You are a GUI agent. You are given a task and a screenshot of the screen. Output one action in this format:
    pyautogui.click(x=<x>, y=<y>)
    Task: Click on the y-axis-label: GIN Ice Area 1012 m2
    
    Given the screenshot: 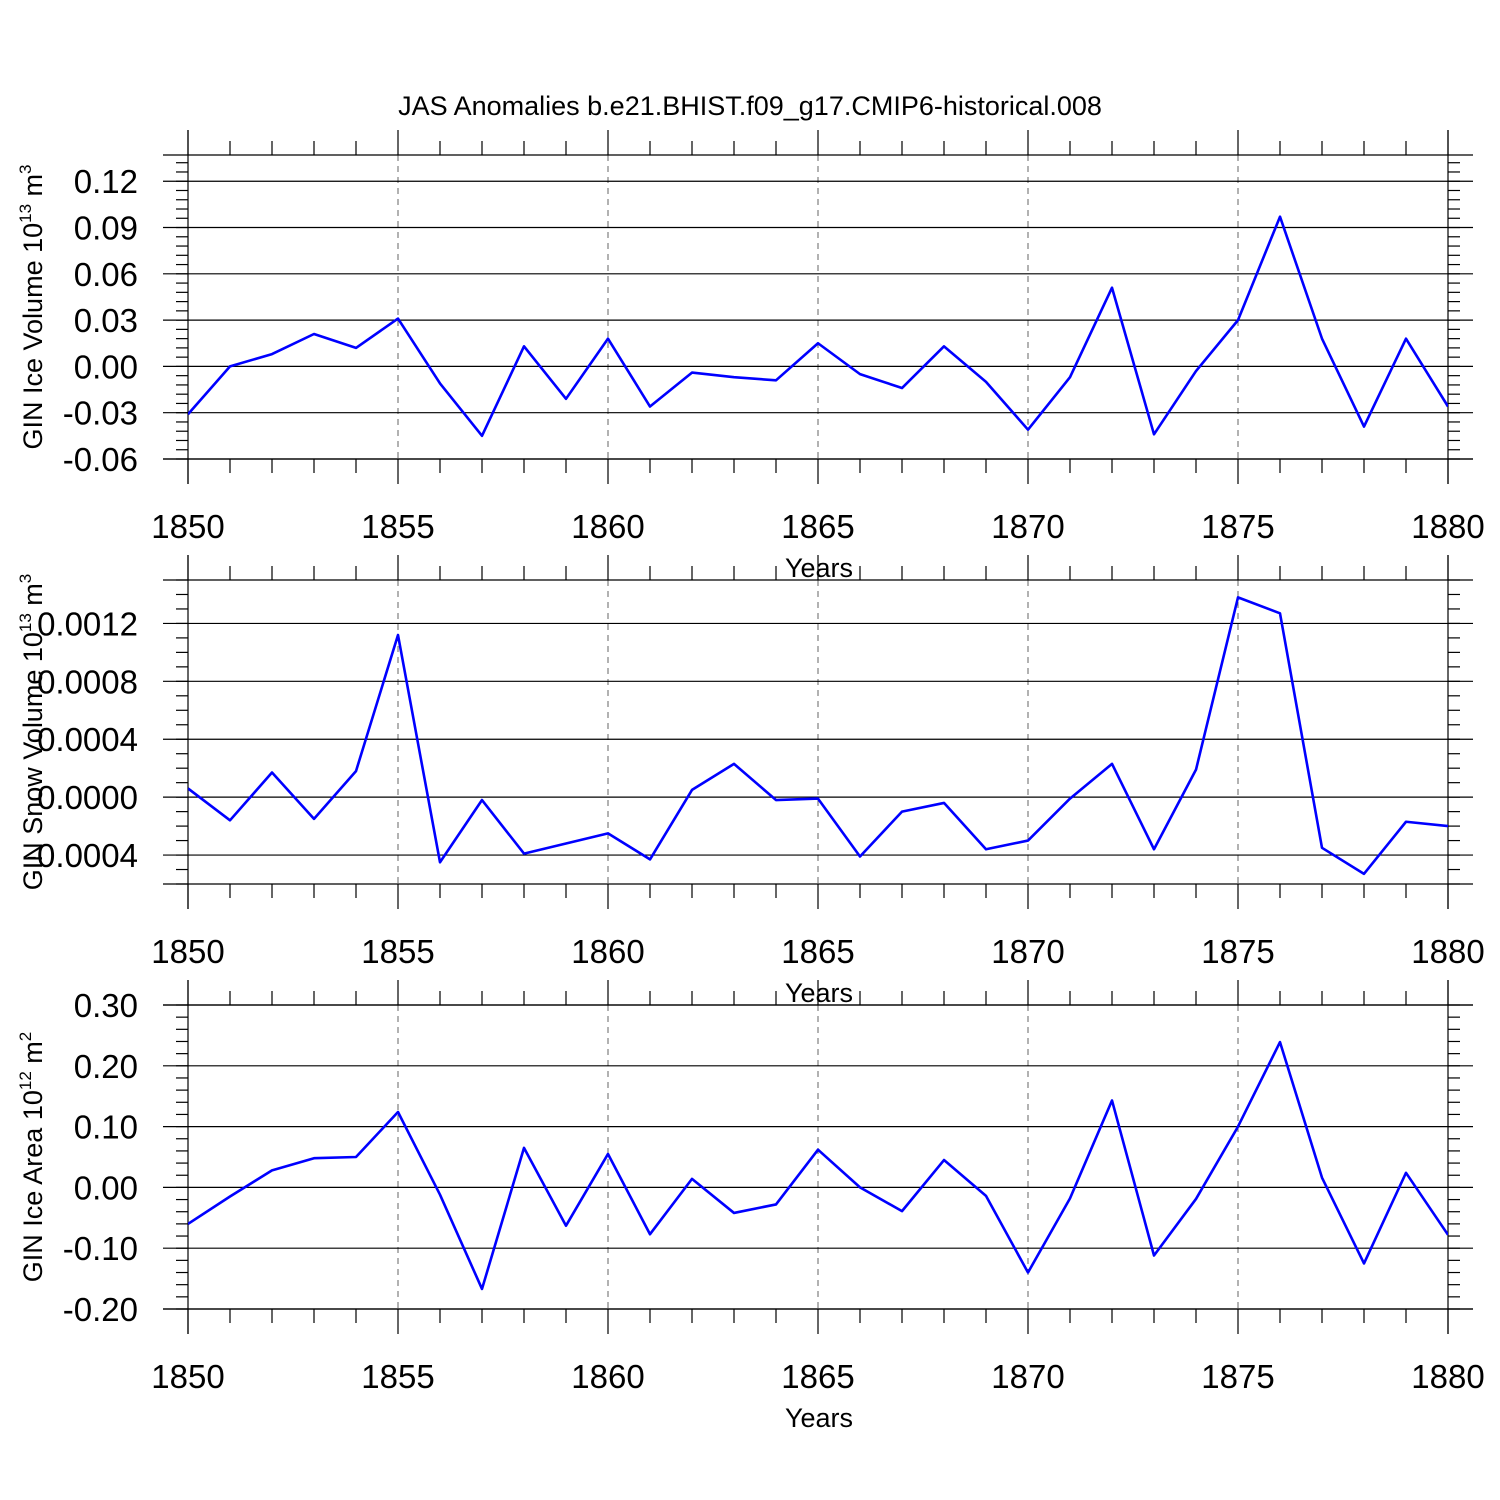 What is the action you would take?
    pyautogui.click(x=32, y=1157)
    